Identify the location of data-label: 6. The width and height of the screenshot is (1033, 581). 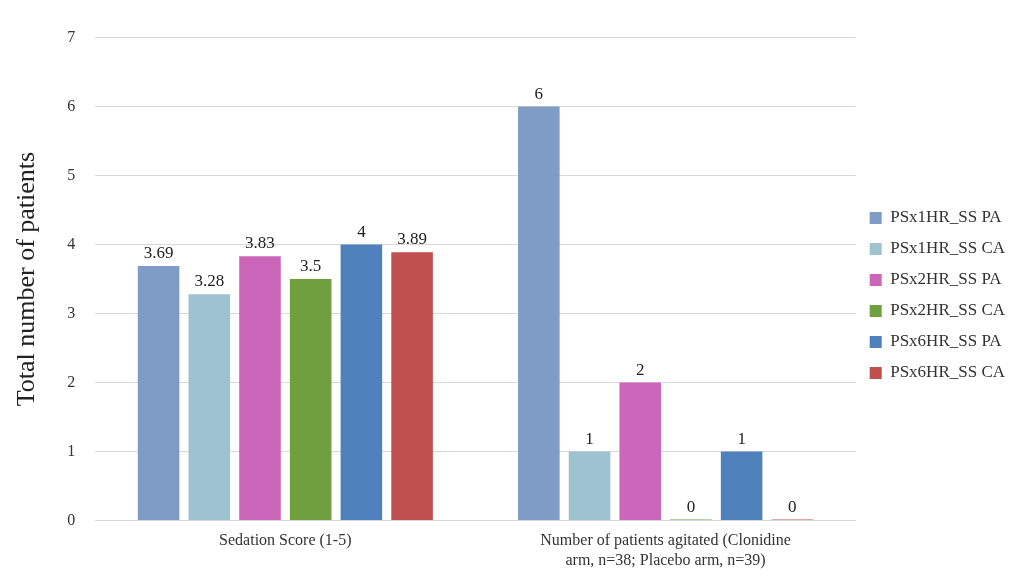
(539, 93).